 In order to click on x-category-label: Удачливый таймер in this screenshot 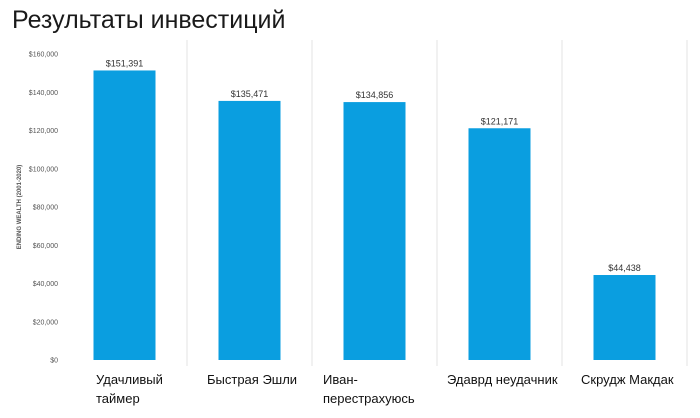, I will do `click(129, 389)`.